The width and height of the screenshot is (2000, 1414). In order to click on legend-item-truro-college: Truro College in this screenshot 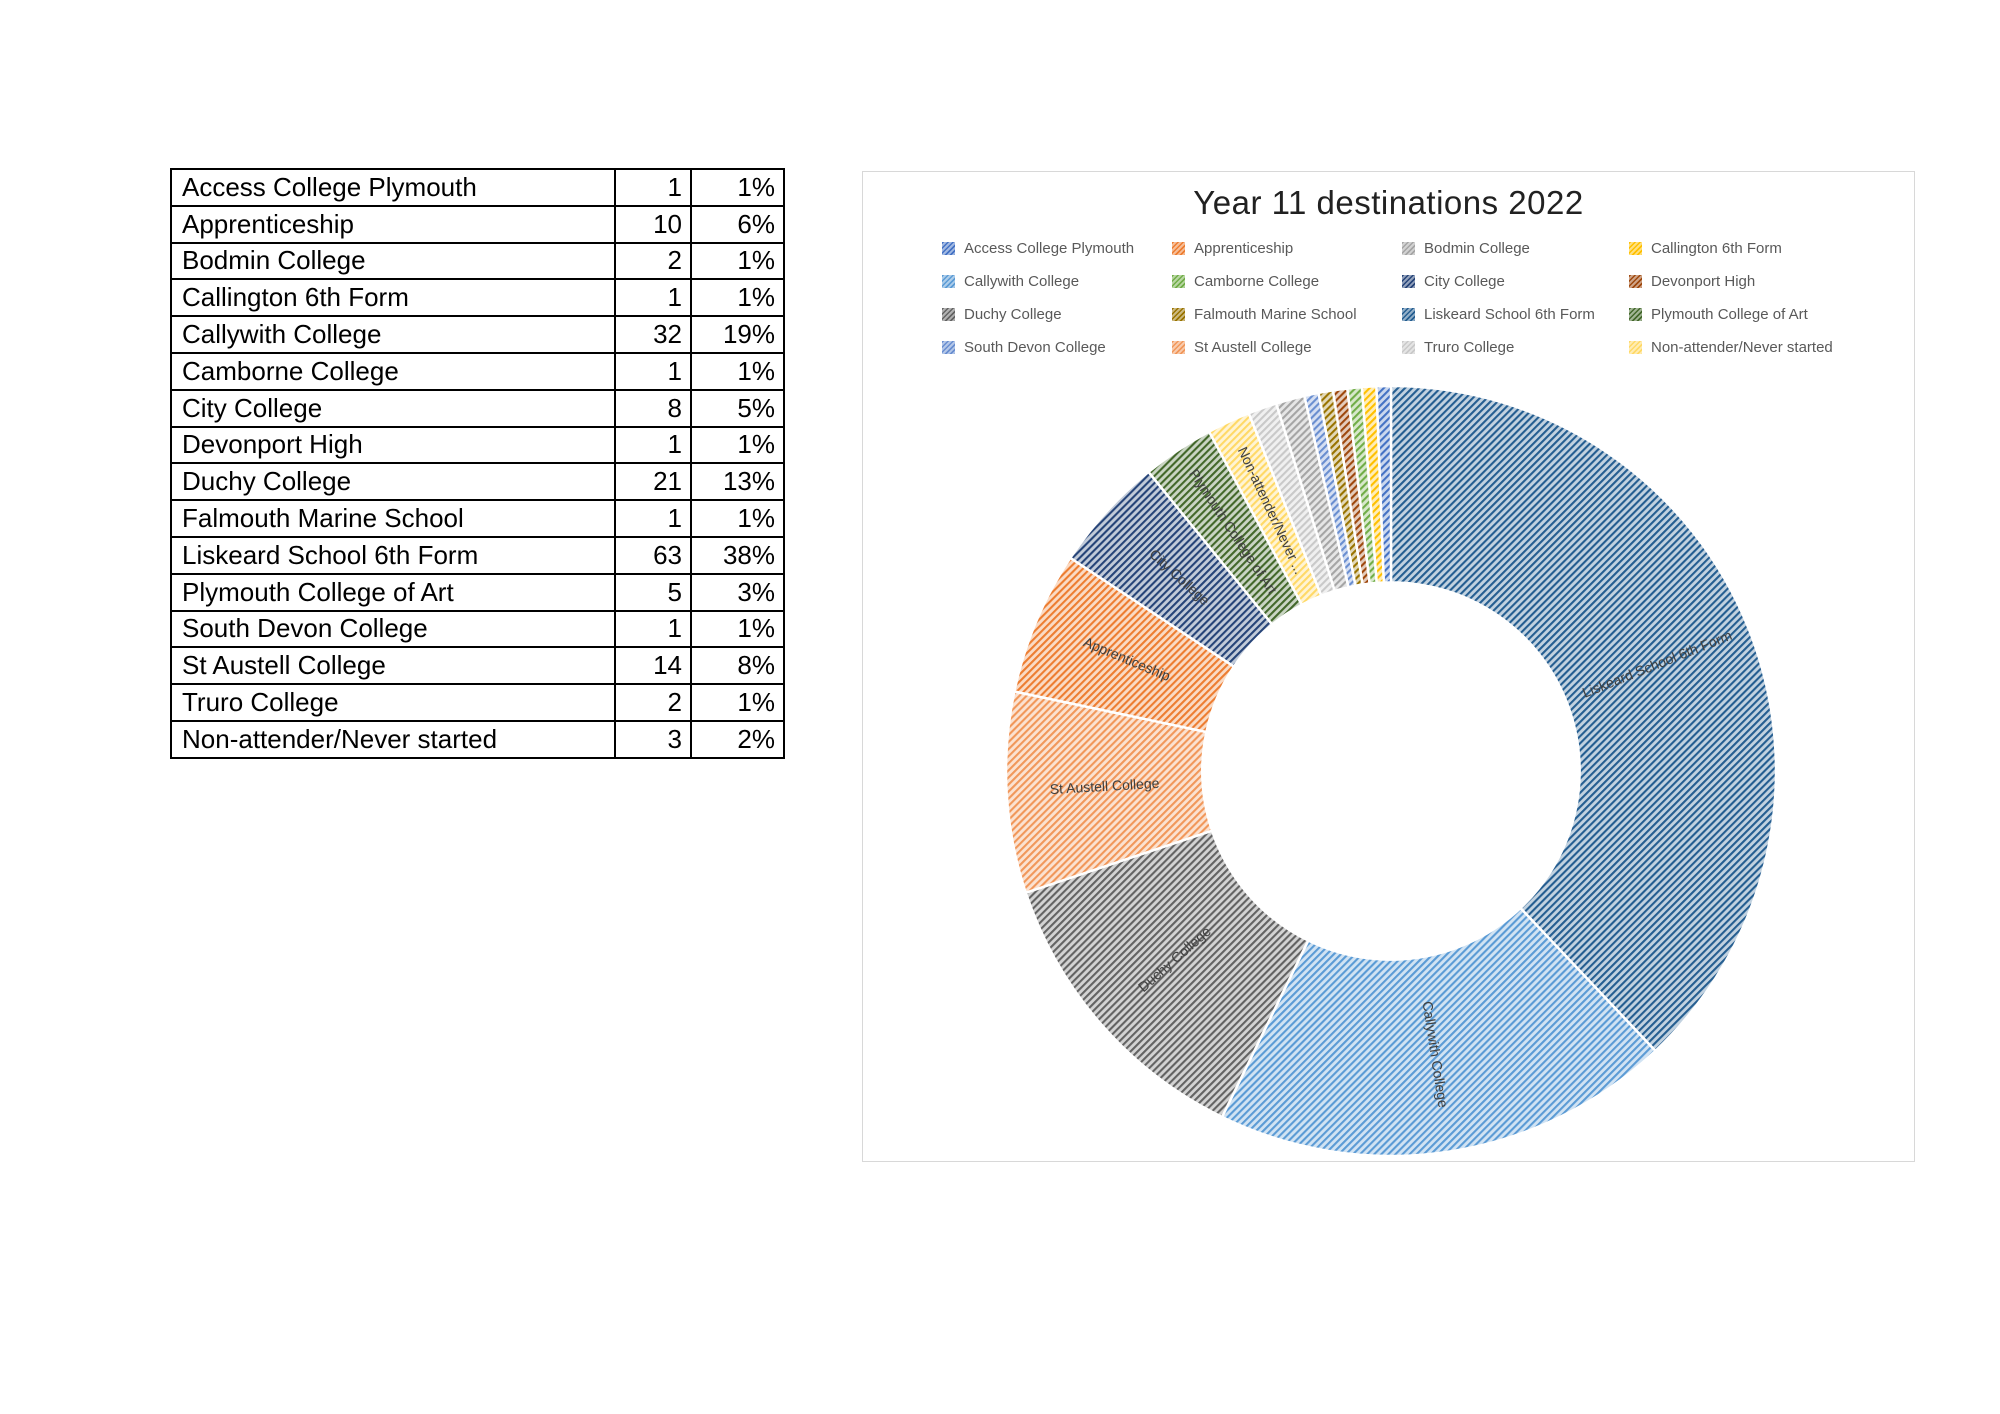, I will do `click(1515, 347)`.